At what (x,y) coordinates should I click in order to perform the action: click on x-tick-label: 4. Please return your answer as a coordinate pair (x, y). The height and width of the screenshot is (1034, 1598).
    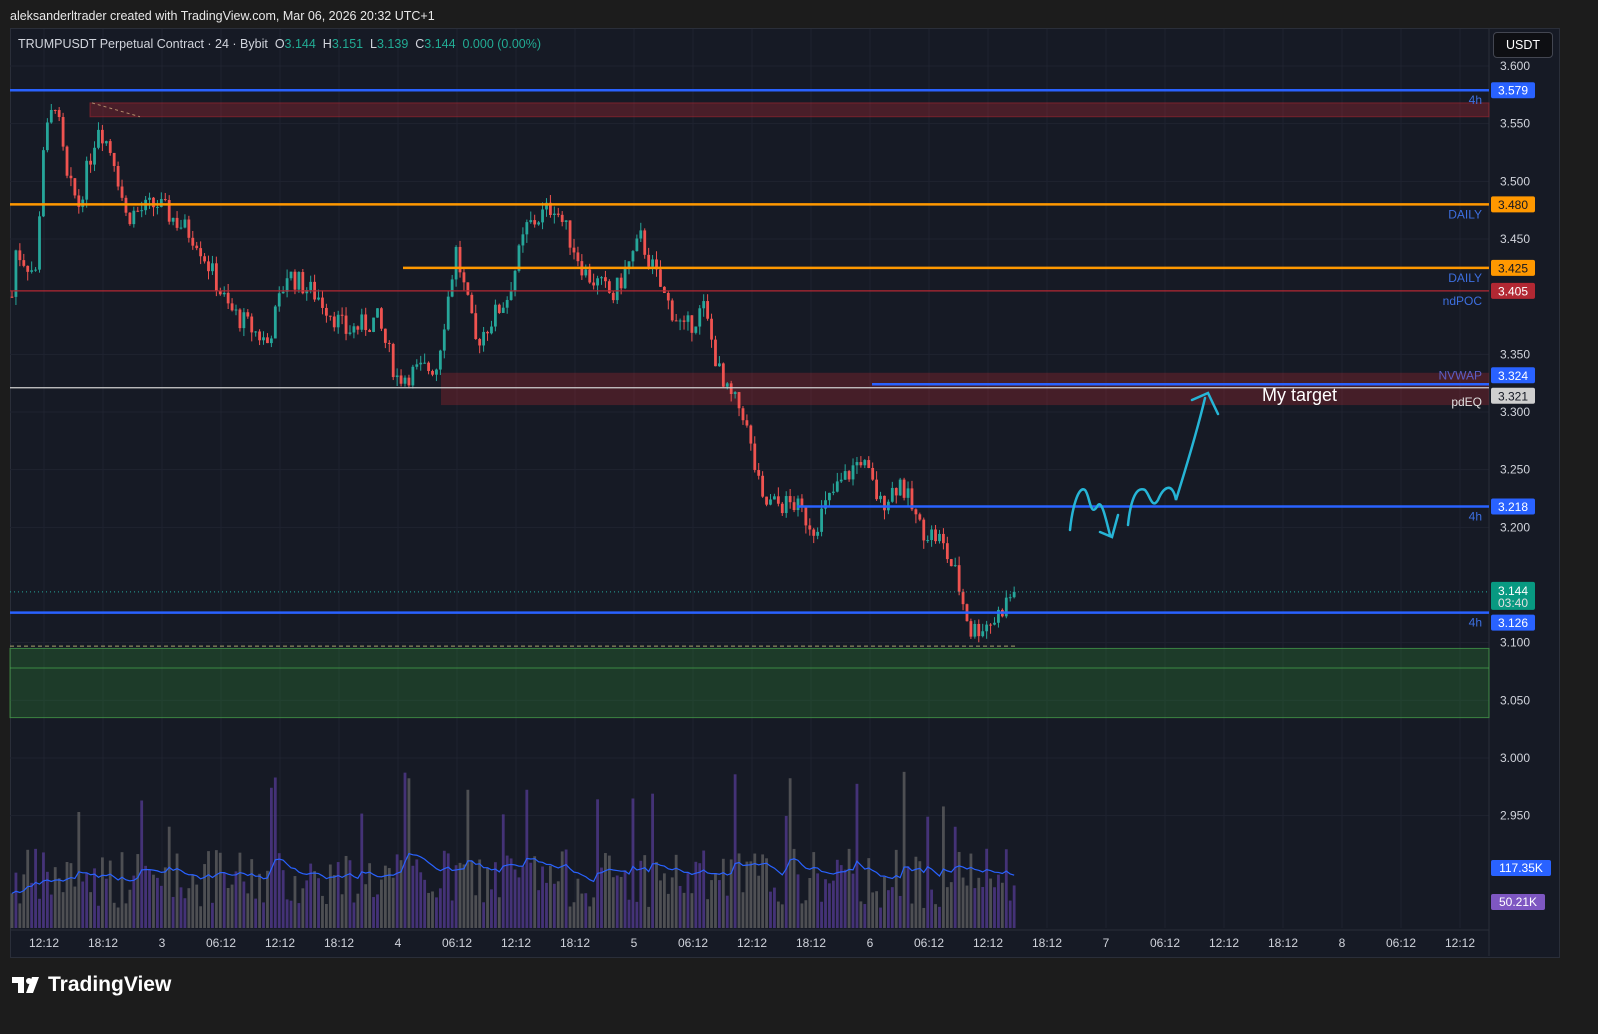
    Looking at the image, I should click on (398, 943).